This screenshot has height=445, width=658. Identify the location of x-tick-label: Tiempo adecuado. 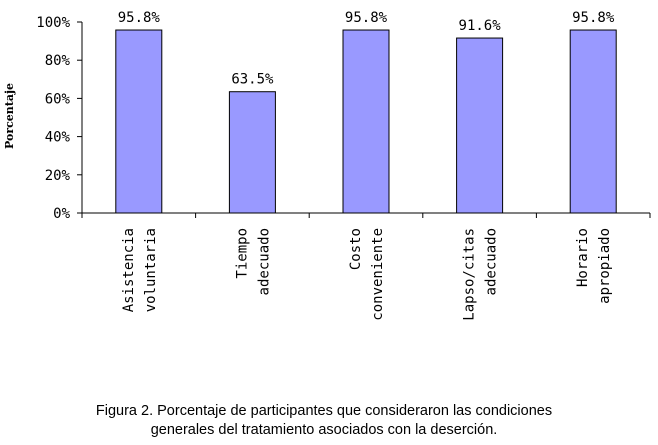
(253, 261).